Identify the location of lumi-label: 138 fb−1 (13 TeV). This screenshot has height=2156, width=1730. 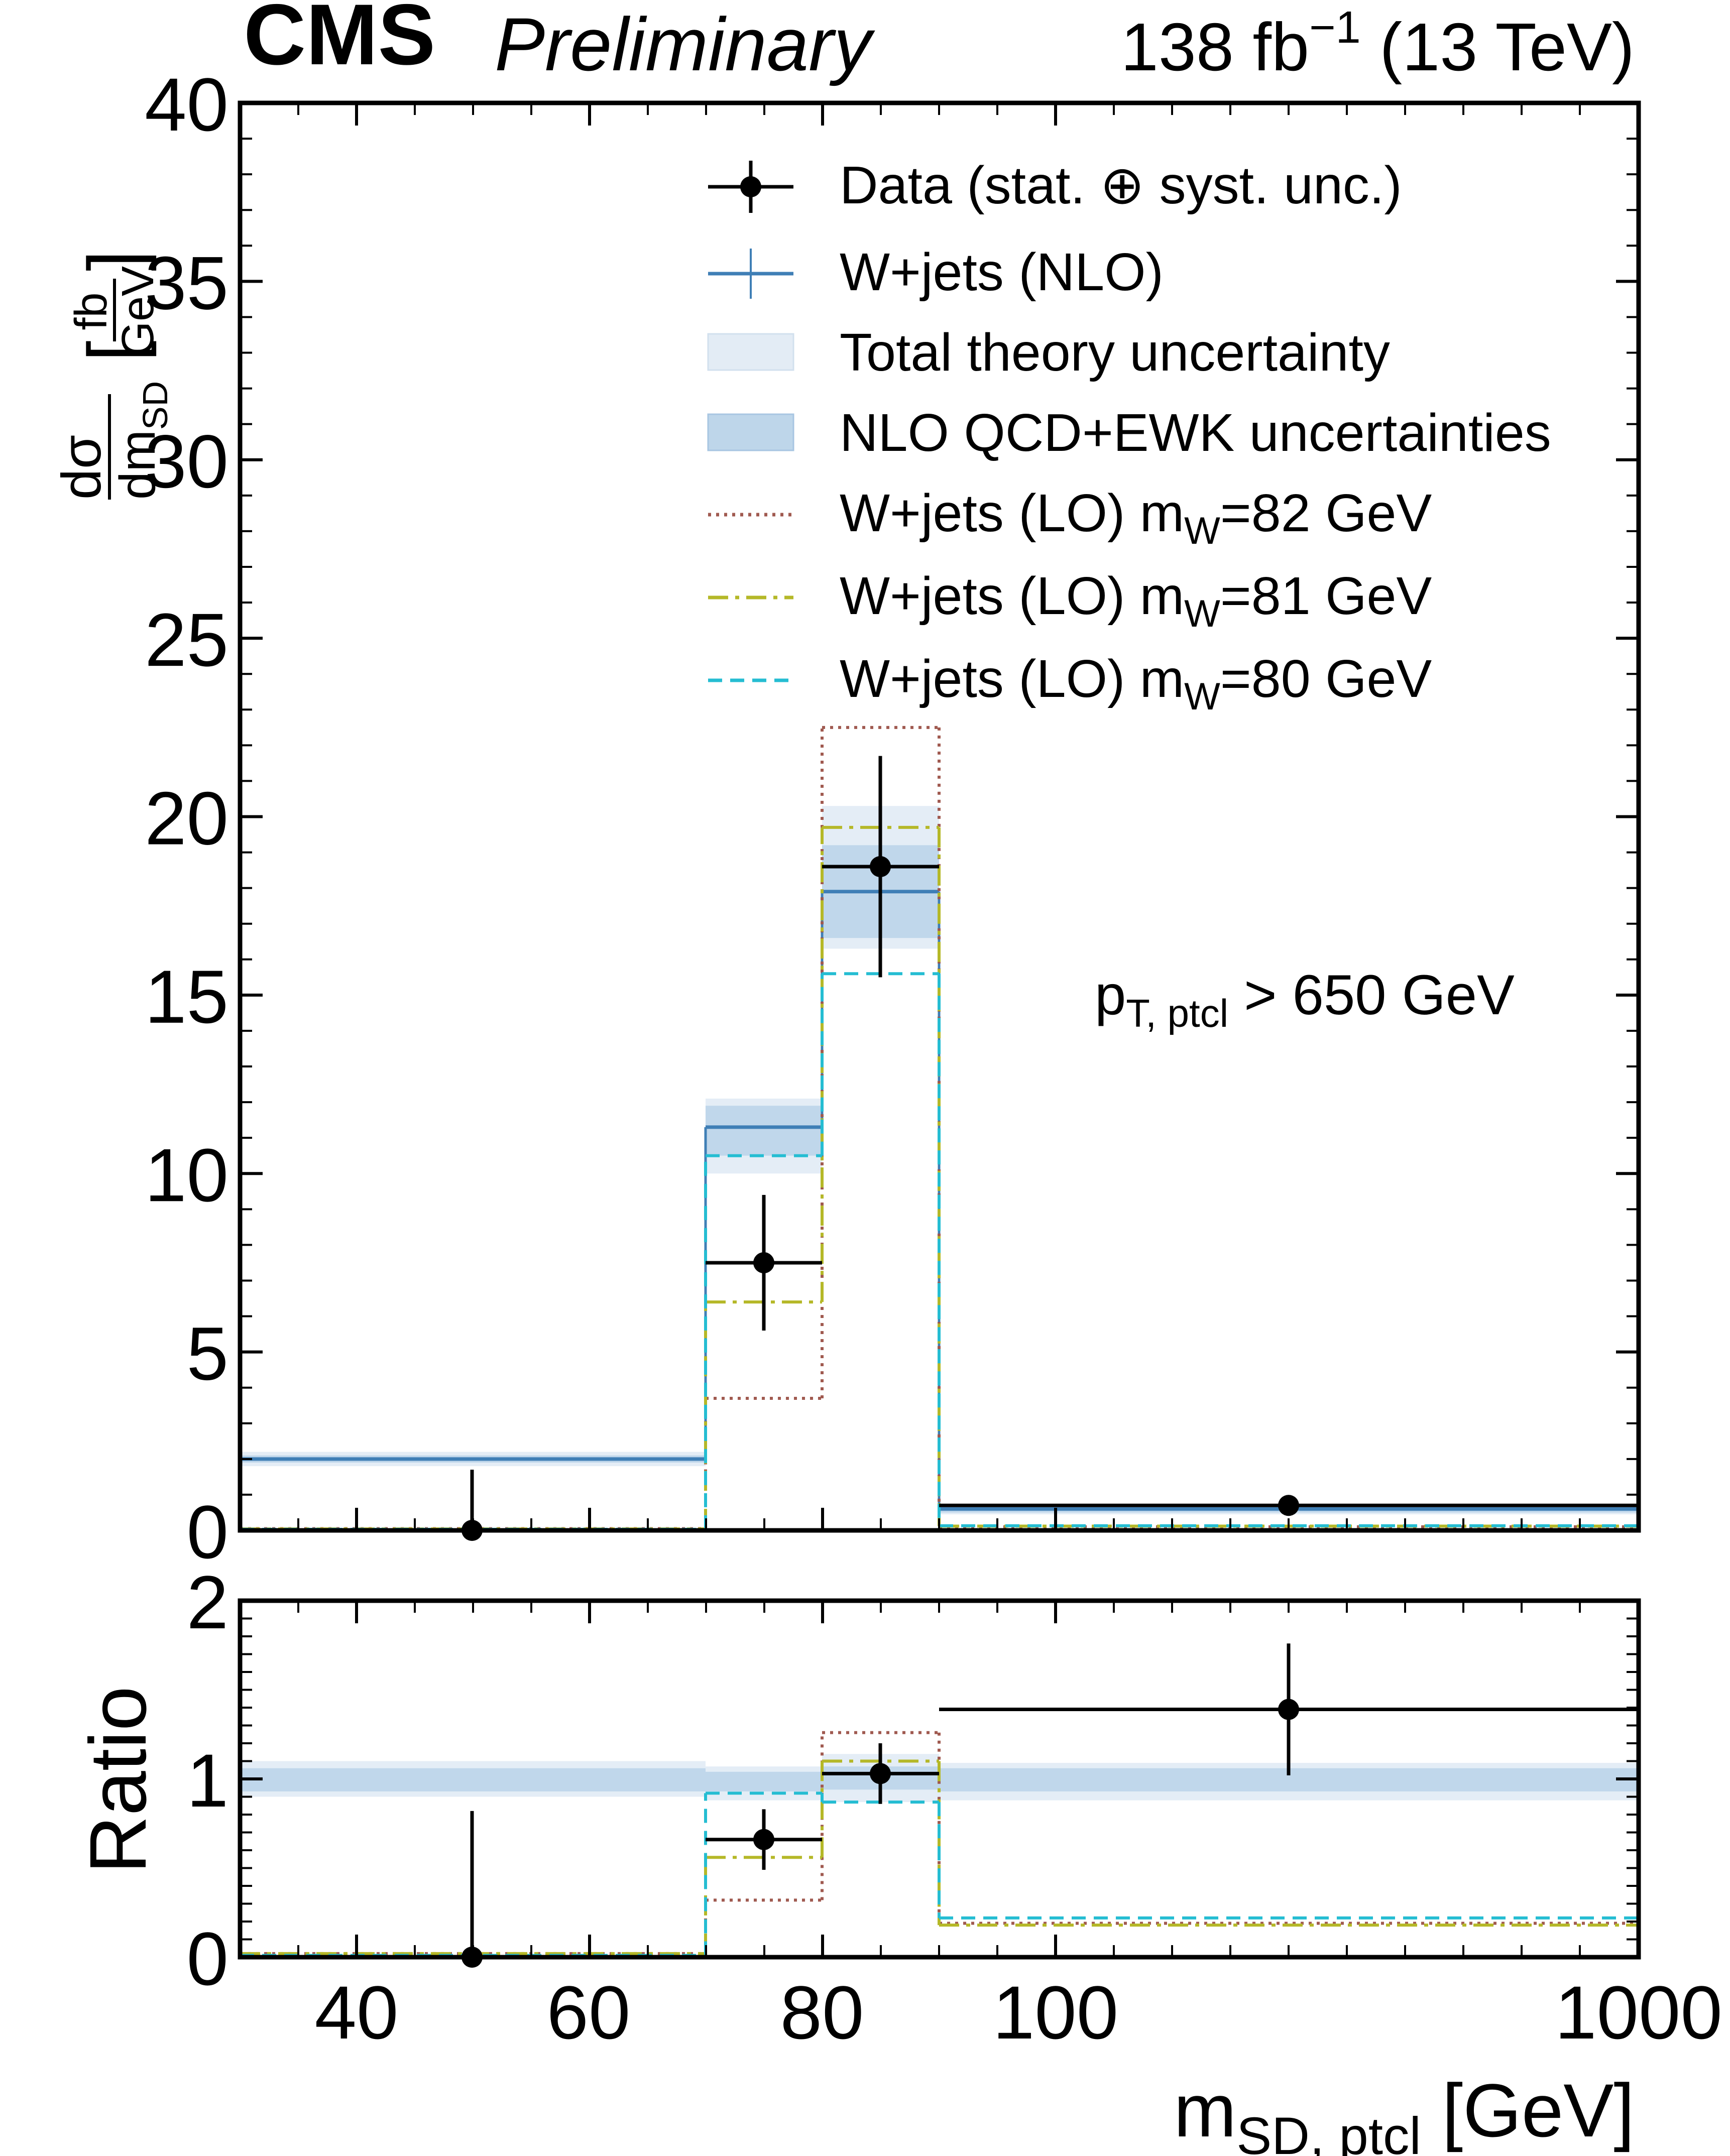
(1378, 44).